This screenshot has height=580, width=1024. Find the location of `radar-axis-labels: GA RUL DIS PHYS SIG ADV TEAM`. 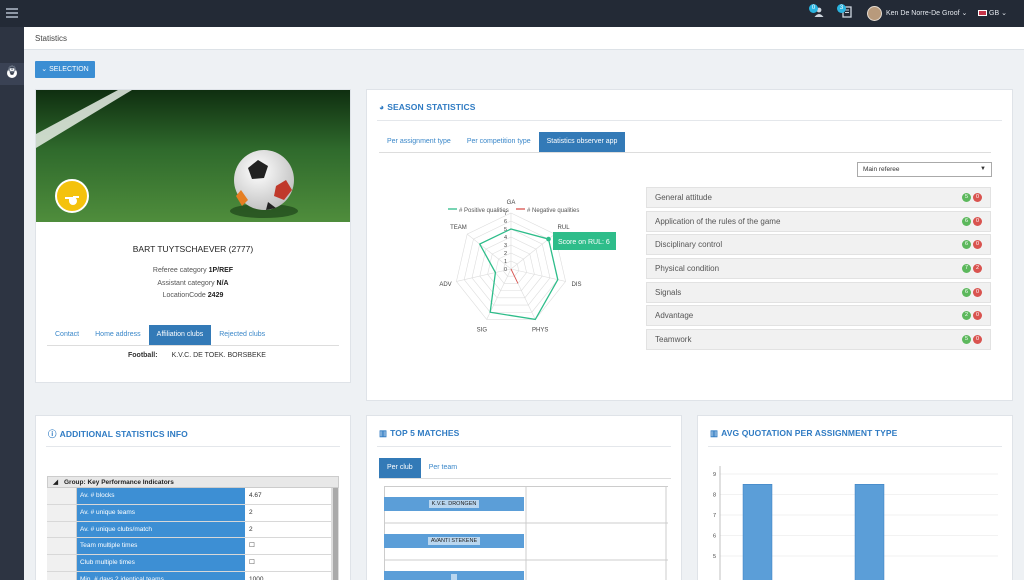

radar-axis-labels: GA RUL DIS PHYS SIG ADV TEAM is located at coordinates (510, 267).